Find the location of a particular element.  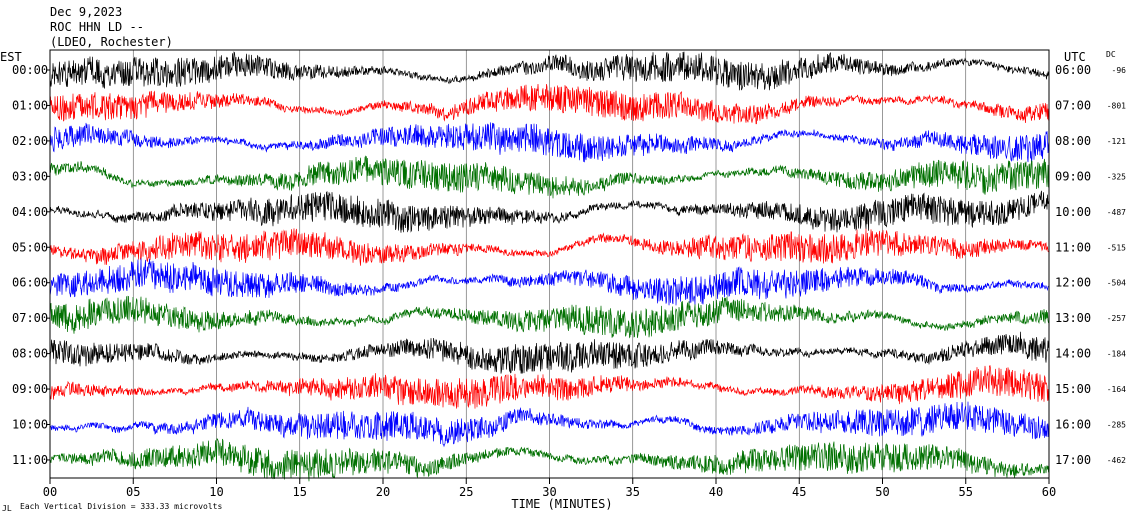

x-tick-label: 40 is located at coordinates (716, 492).